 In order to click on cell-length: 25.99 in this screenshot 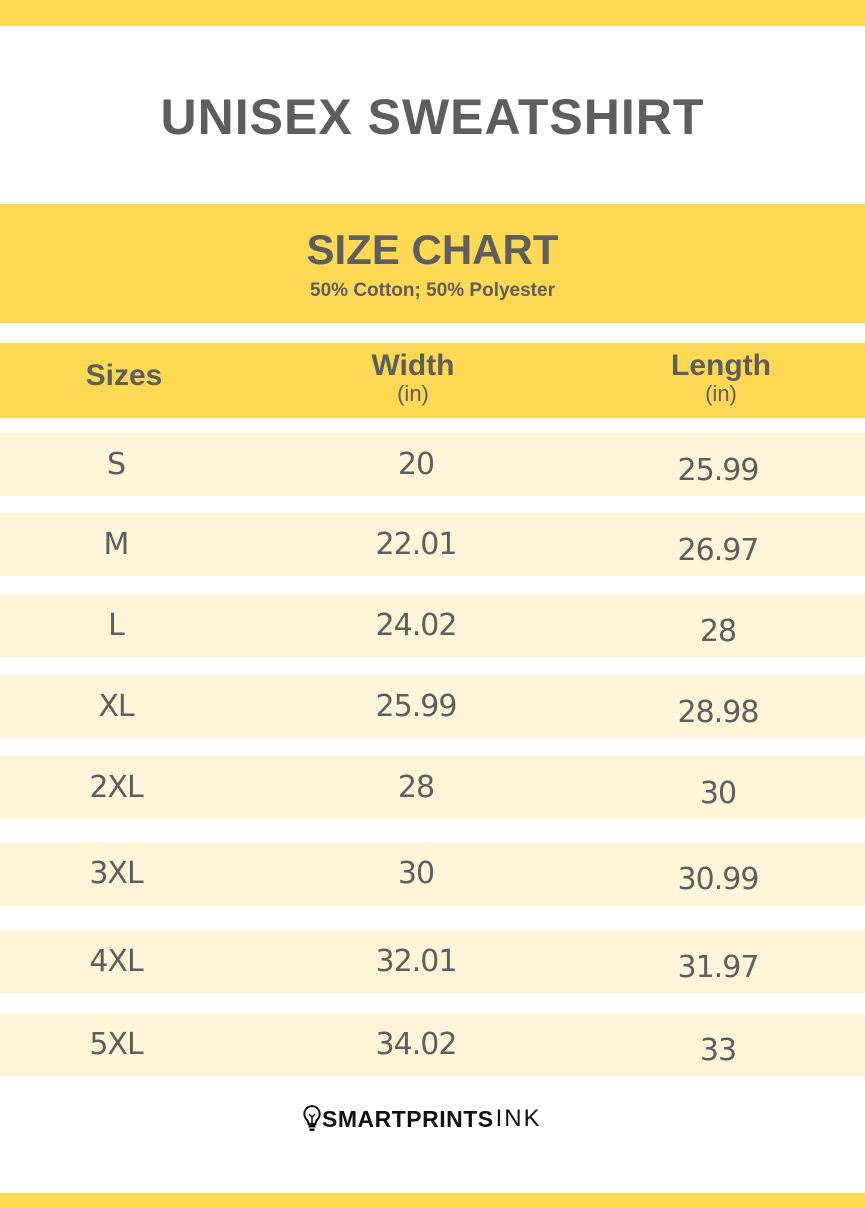, I will do `click(718, 470)`.